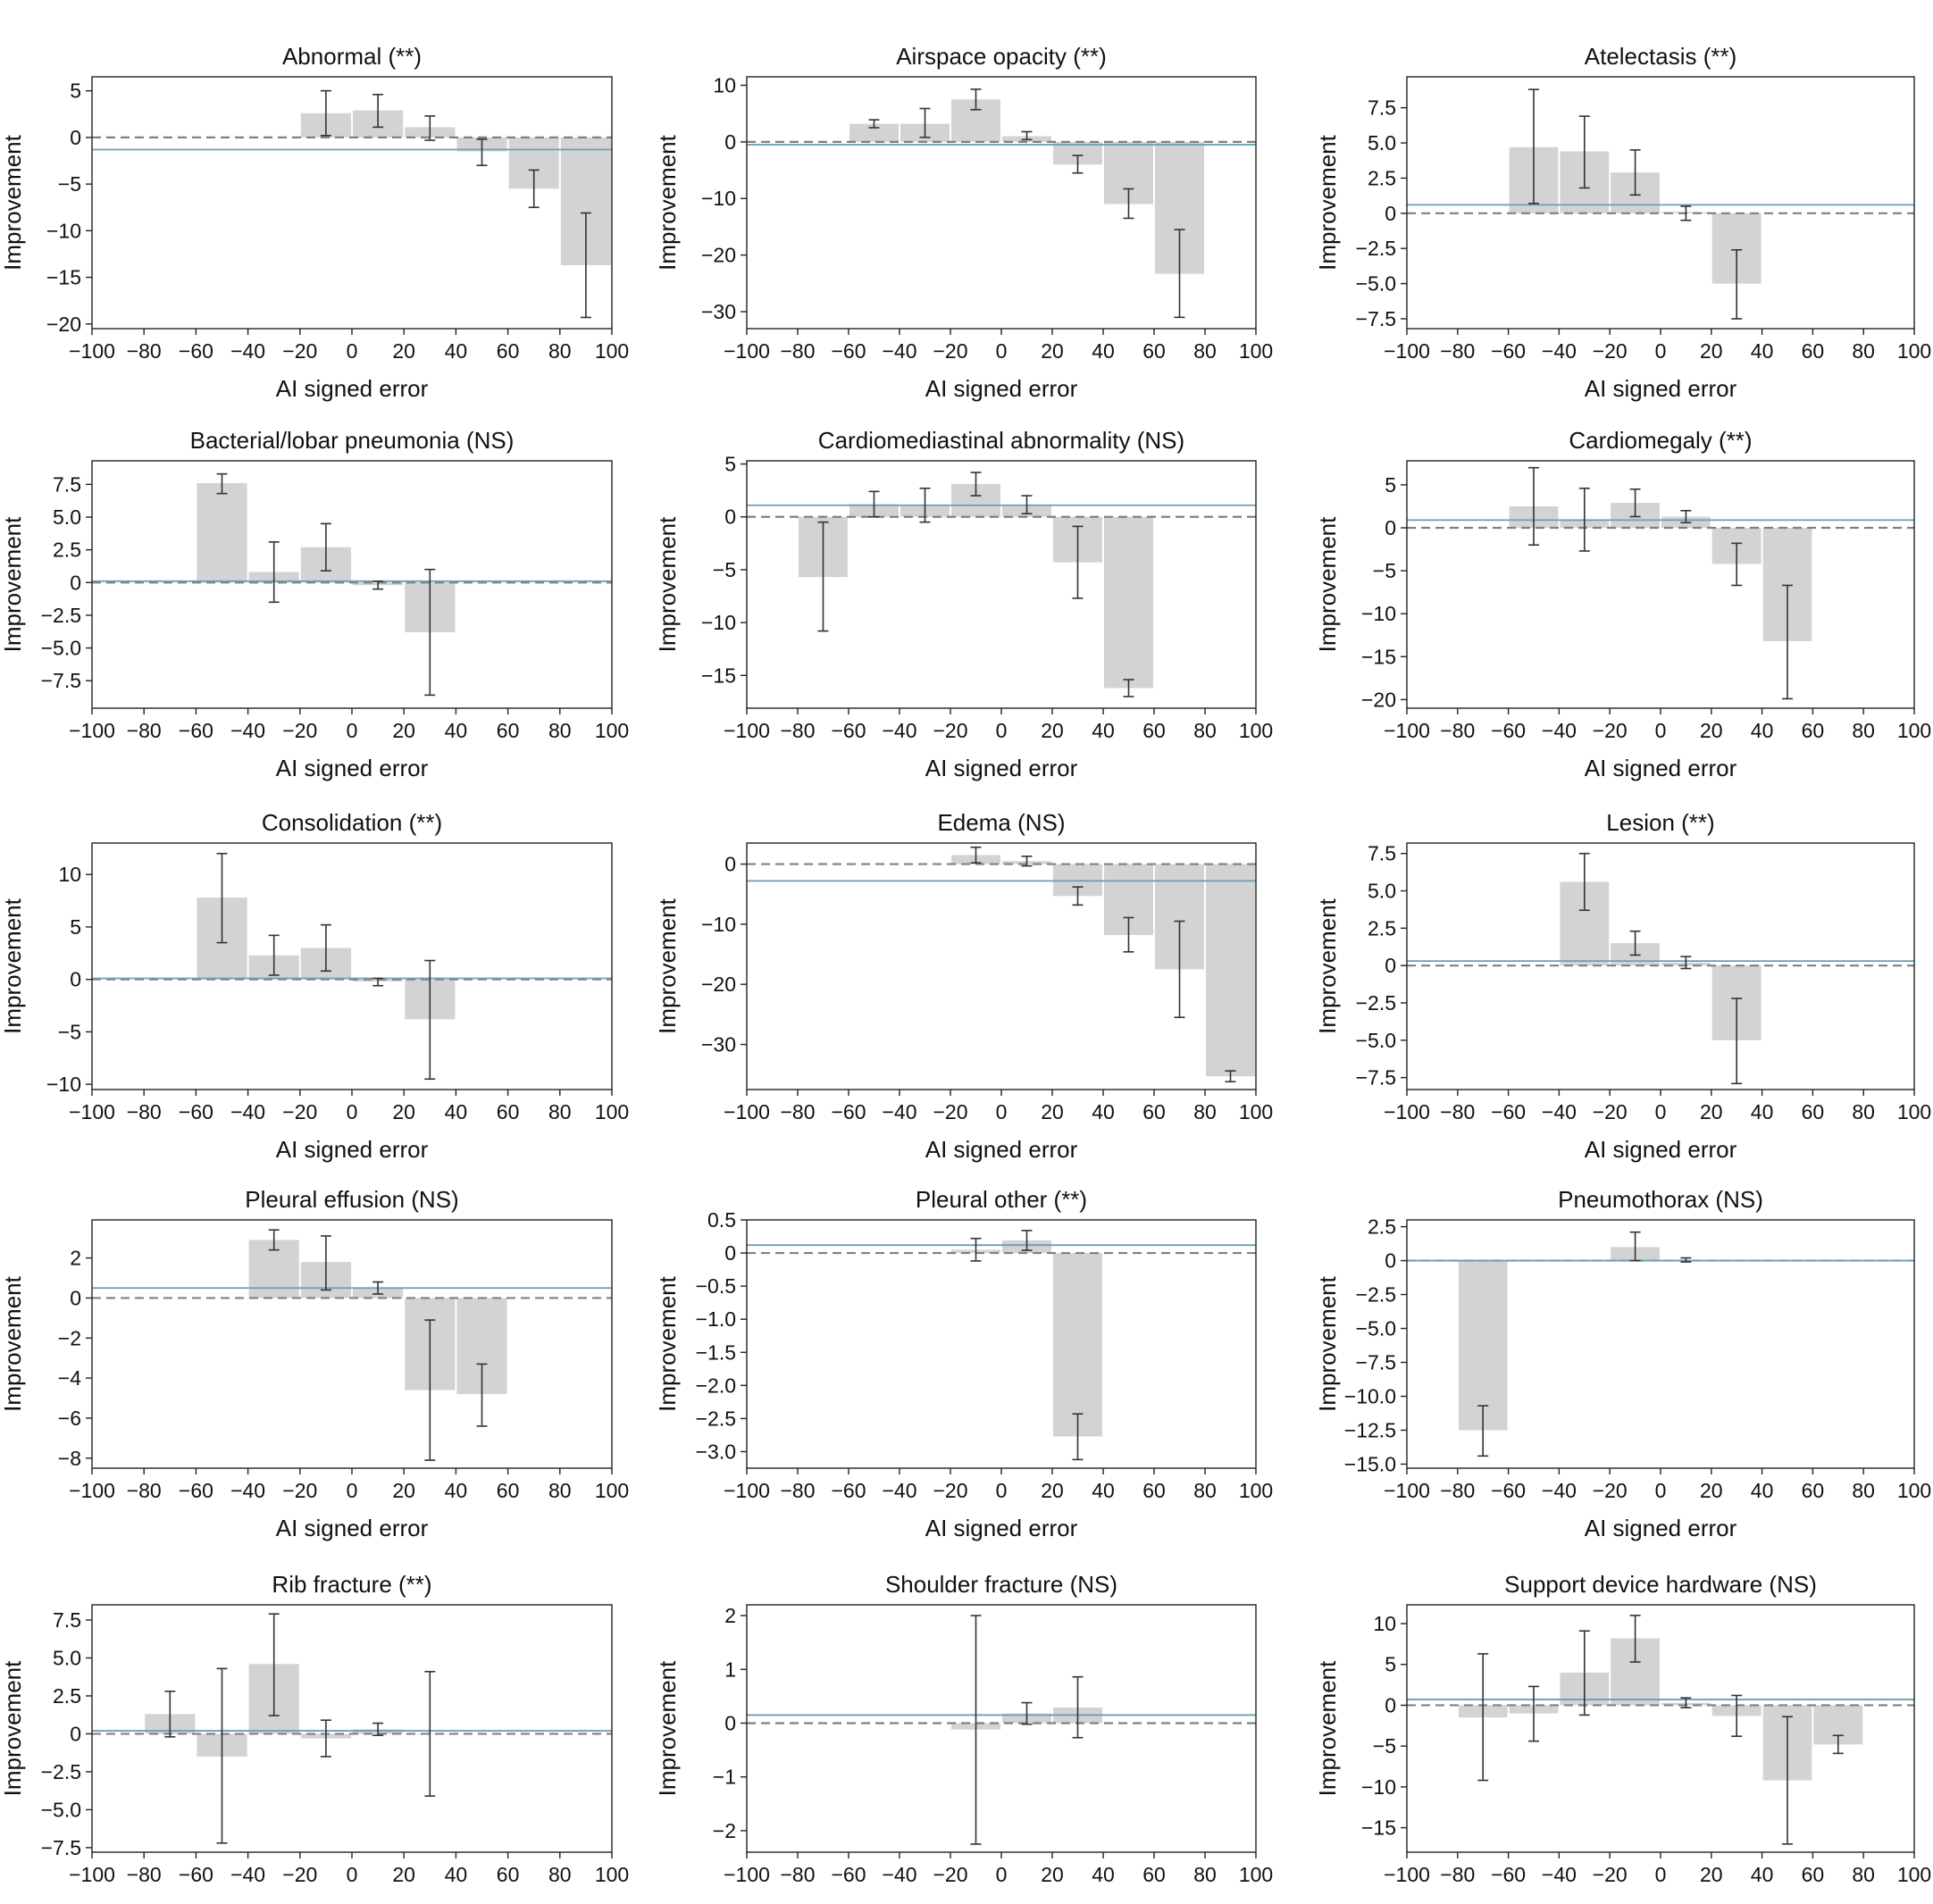 The height and width of the screenshot is (1904, 1933). Describe the element at coordinates (716, 1352) in the screenshot. I see `y-tick-label: −1.5` at that location.